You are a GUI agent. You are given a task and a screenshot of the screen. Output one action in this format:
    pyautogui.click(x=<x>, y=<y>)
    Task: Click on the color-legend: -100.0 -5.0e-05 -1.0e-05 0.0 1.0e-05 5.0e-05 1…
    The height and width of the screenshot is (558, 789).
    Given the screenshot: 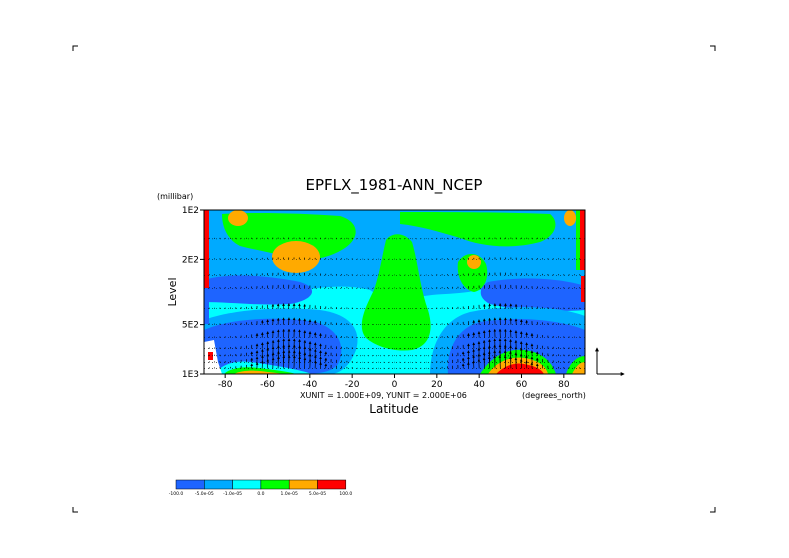 What is the action you would take?
    pyautogui.click(x=260, y=488)
    